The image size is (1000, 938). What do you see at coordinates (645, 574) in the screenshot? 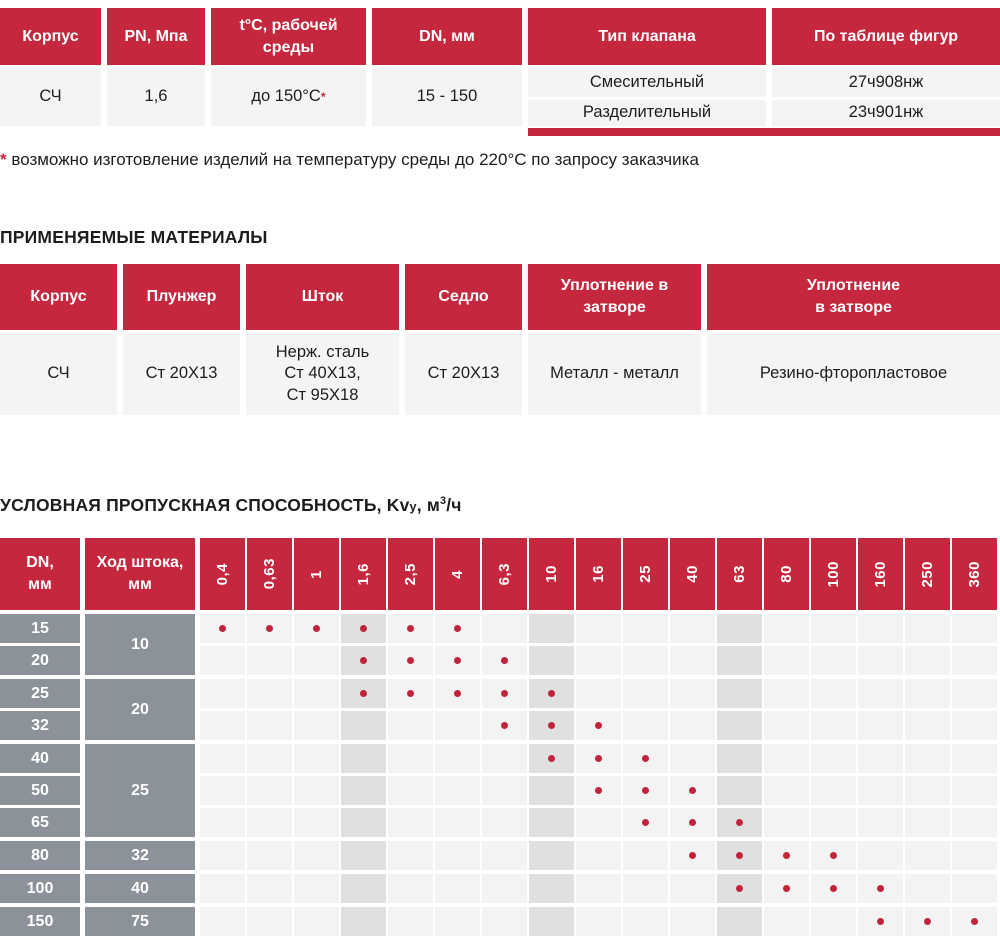
I see `kv-column-header: 25` at bounding box center [645, 574].